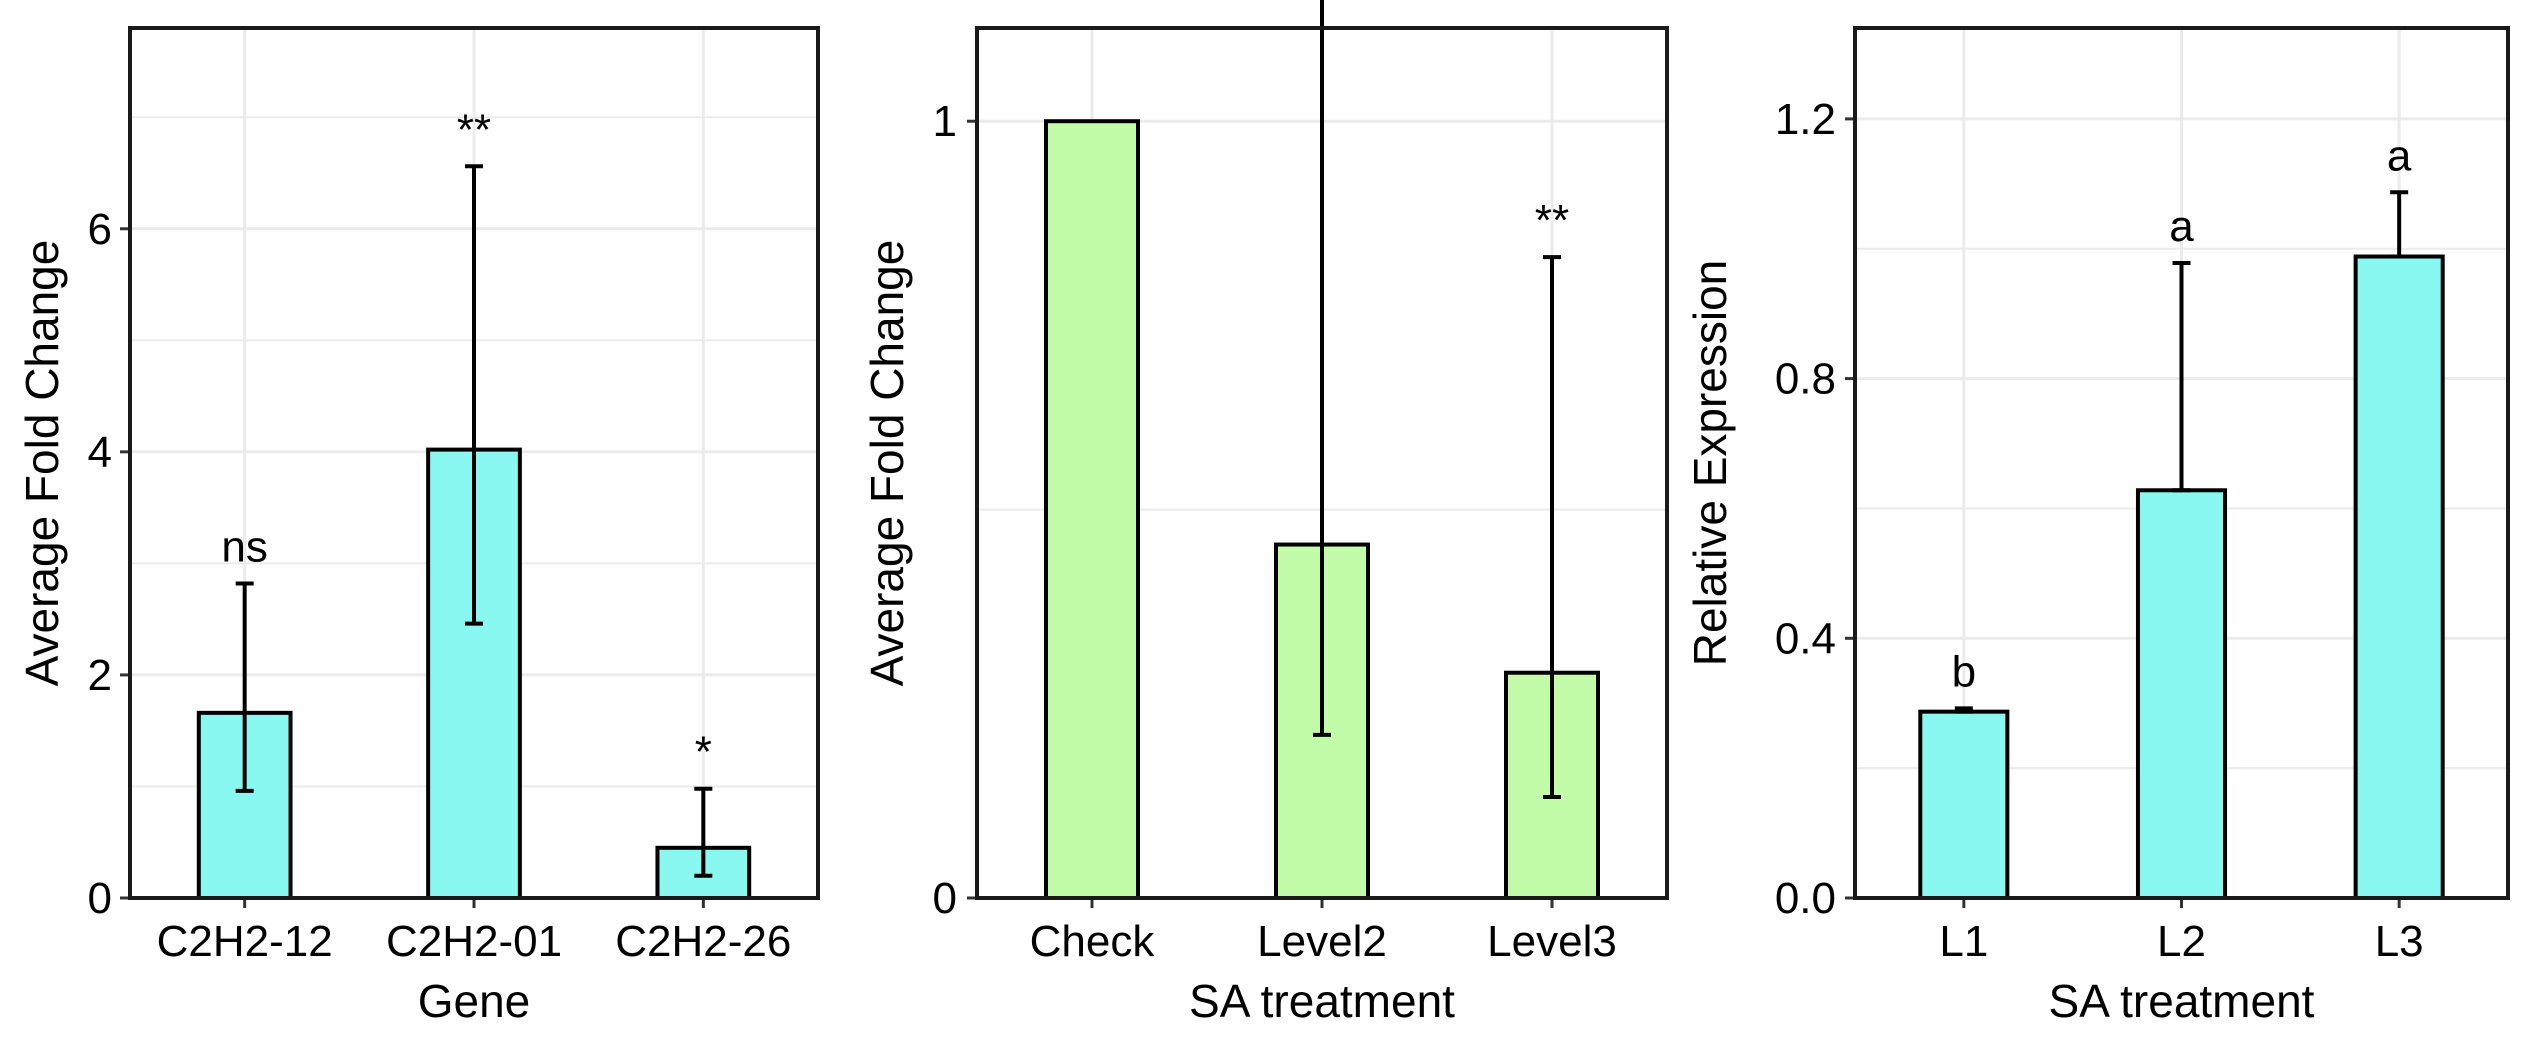 This screenshot has width=2535, height=1041. What do you see at coordinates (703, 752) in the screenshot?
I see `significance-label: *` at bounding box center [703, 752].